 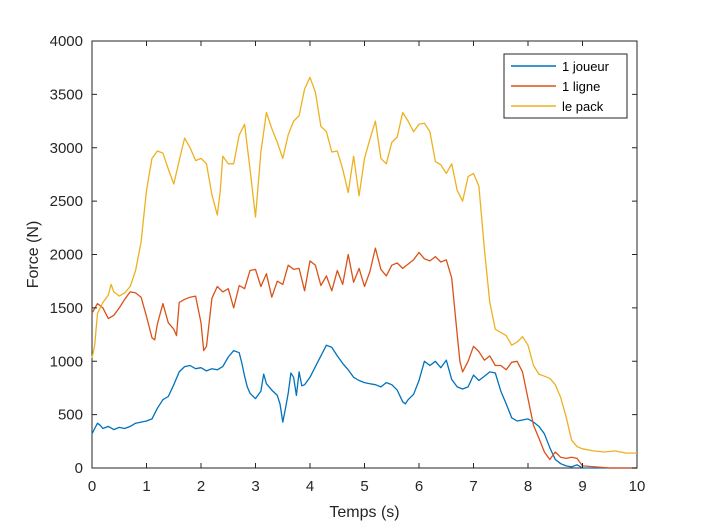 I want to click on x-tick-label: 7, so click(x=473, y=486).